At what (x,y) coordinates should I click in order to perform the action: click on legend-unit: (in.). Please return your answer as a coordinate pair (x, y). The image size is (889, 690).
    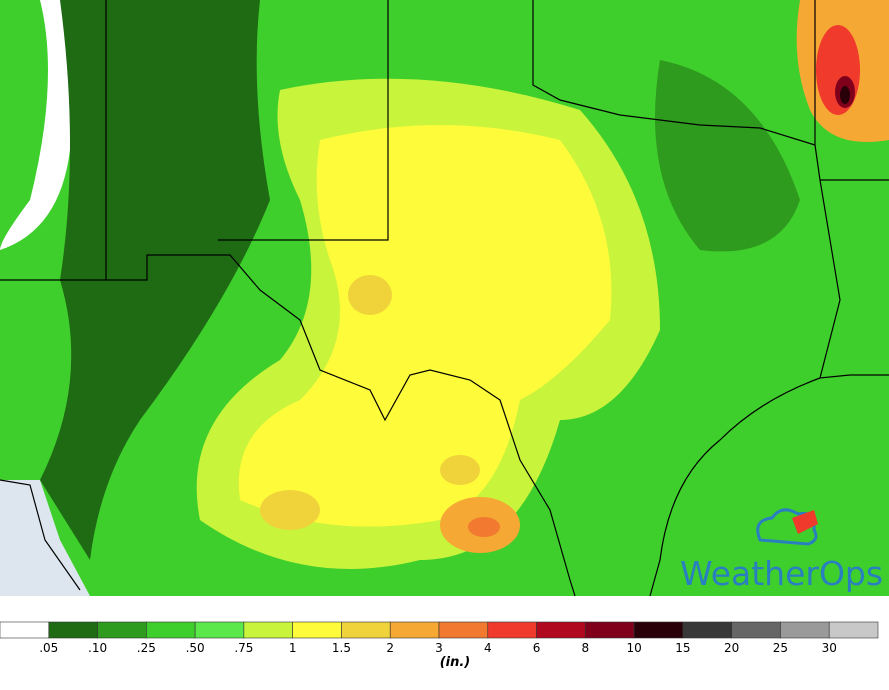
    Looking at the image, I should click on (455, 662).